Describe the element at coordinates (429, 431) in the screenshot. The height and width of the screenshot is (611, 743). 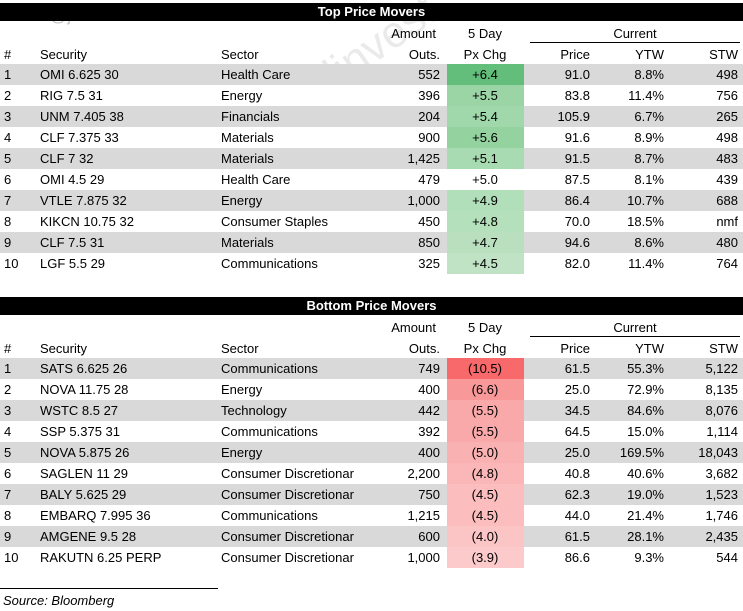
I see `cell: 392` at that location.